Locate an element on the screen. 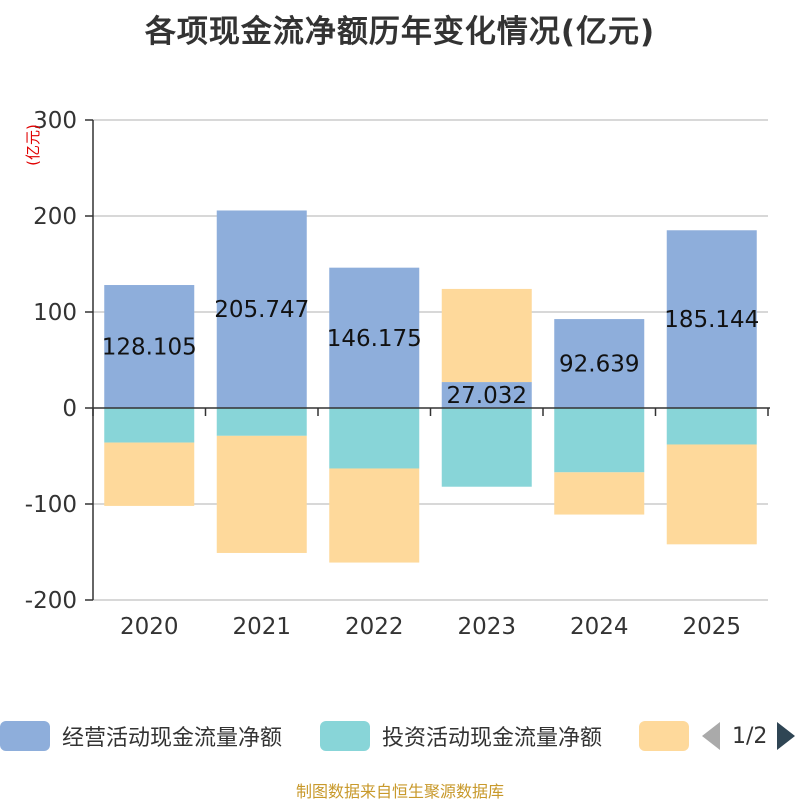 The height and width of the screenshot is (802, 800). bar-operating-2021 is located at coordinates (261, 309).